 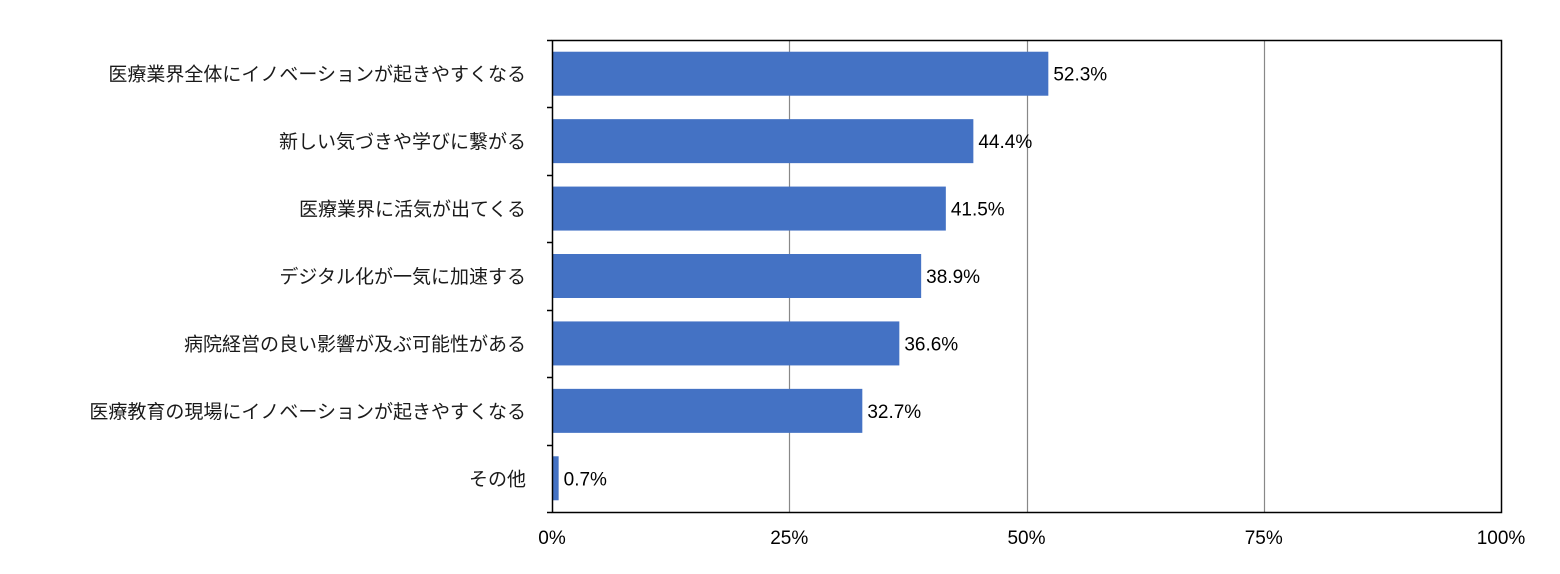 What do you see at coordinates (549, 276) in the screenshot?
I see `y-axis-ticks` at bounding box center [549, 276].